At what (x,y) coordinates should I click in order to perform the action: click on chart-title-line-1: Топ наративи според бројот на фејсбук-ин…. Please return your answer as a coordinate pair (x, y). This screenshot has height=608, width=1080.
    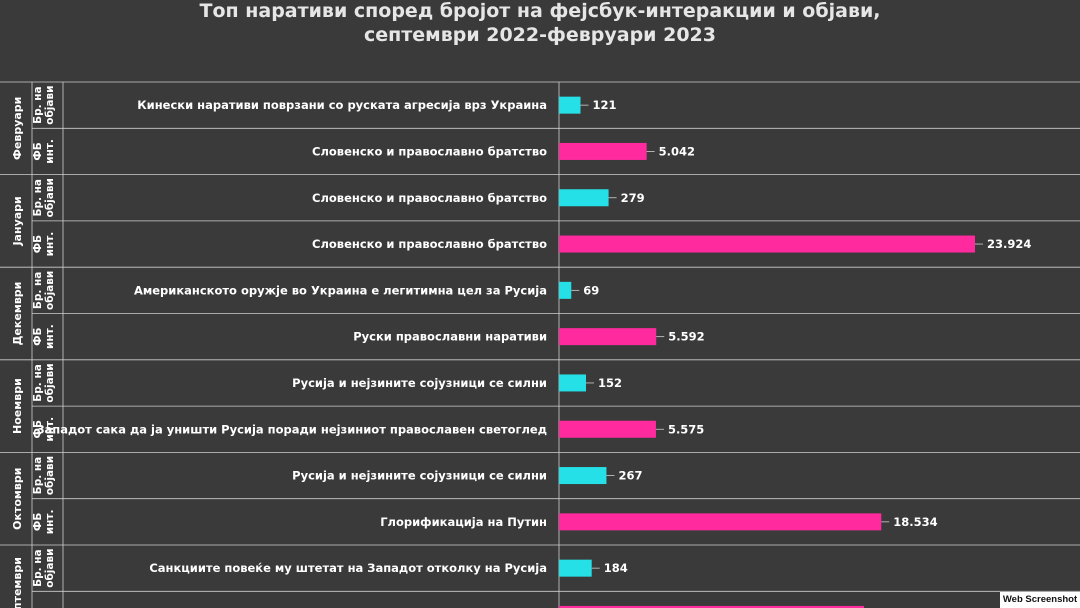
    Looking at the image, I should click on (540, 11).